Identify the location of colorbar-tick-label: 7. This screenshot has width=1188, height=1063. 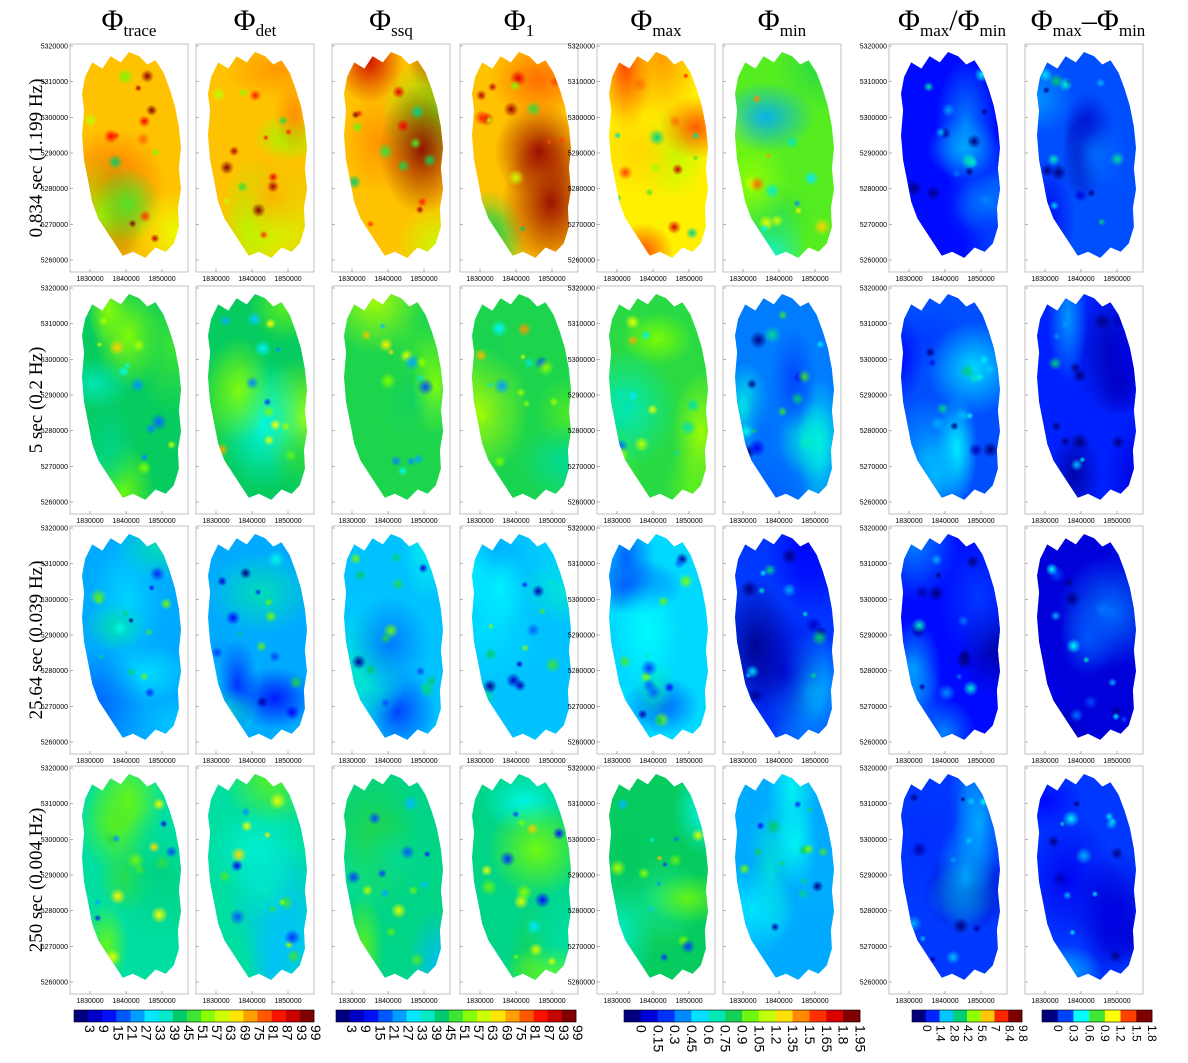
(996, 1028).